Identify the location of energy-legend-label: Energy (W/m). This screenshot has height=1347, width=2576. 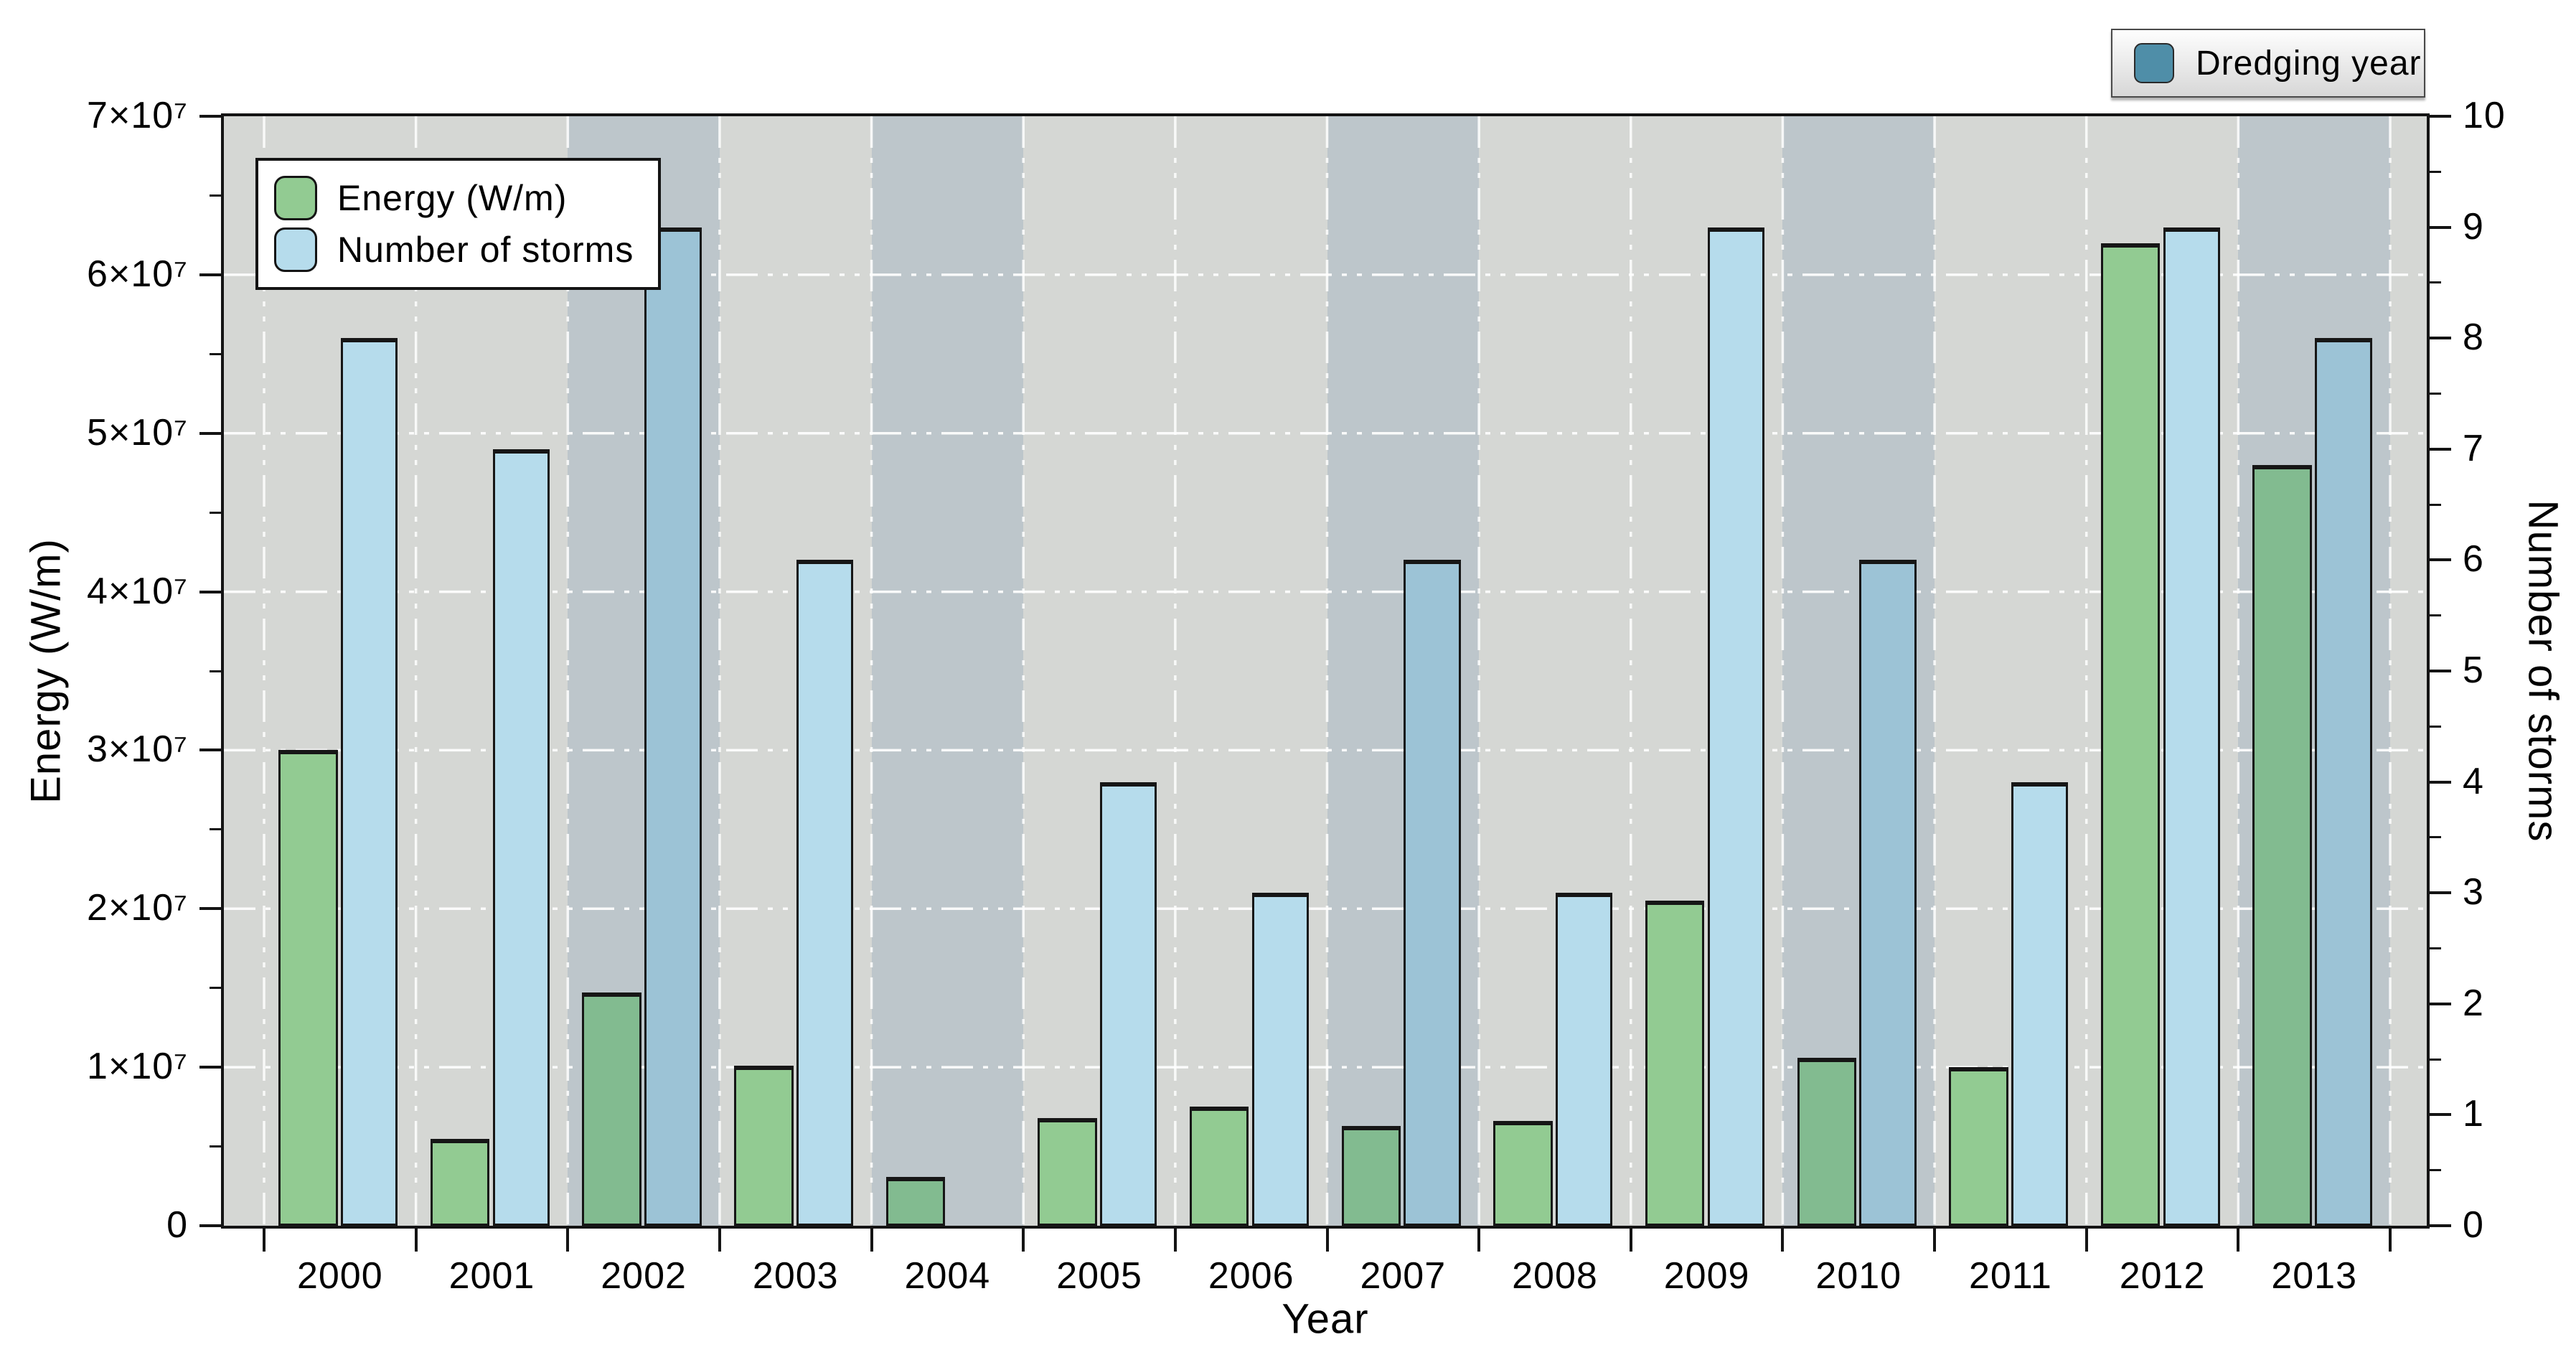
(452, 198).